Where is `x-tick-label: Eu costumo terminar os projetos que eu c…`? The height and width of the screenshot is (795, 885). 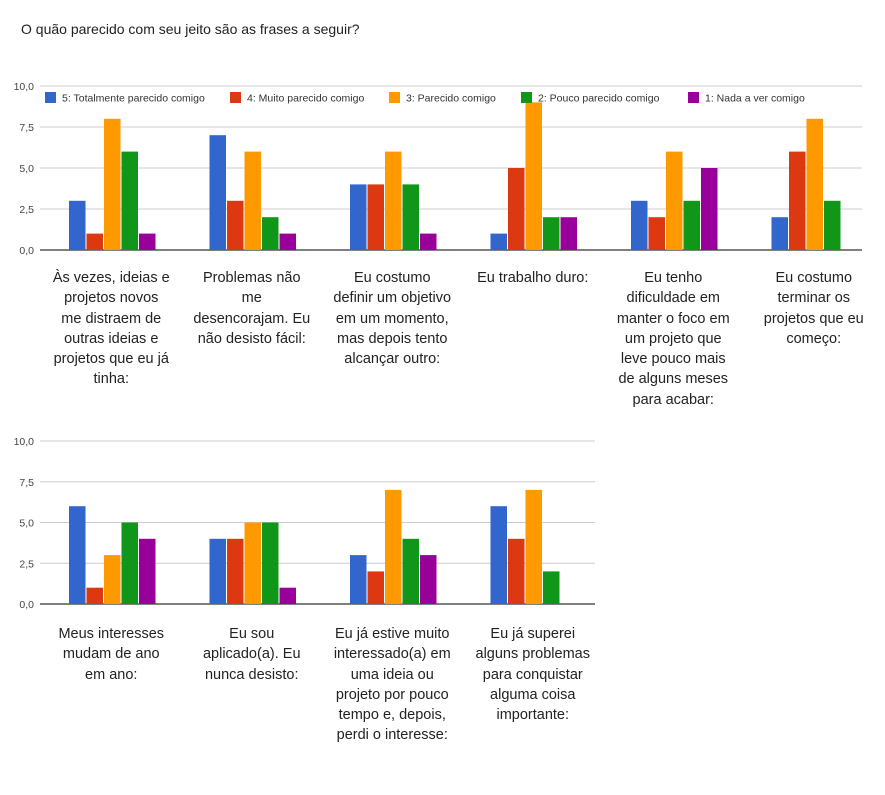 x-tick-label: Eu costumo terminar os projetos que eu c… is located at coordinates (813, 308).